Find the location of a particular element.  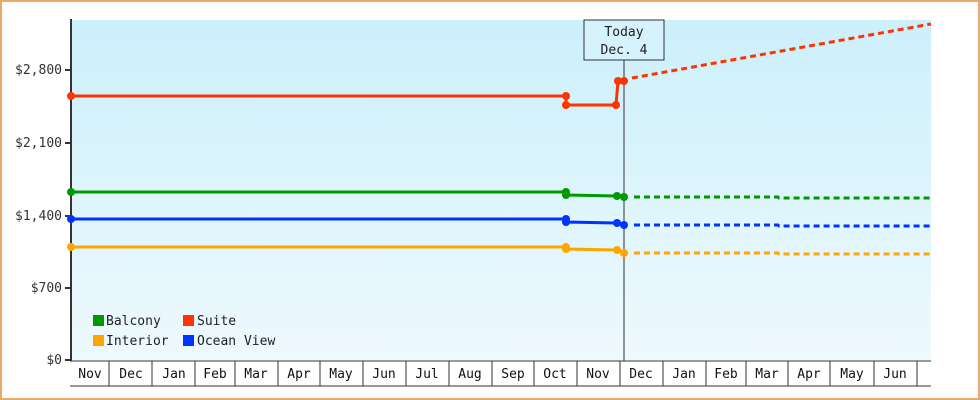

legend-swatch-balcony is located at coordinates (98, 320).